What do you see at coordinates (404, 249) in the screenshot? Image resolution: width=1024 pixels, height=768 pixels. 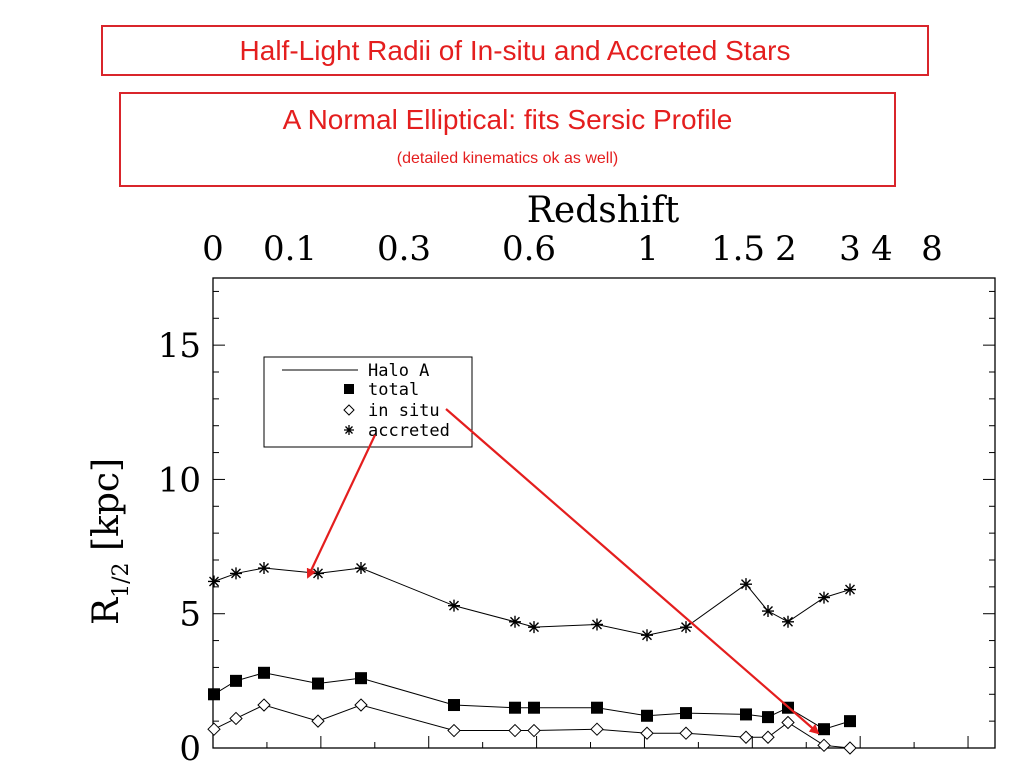 I see `top-tick-label: 0.3` at bounding box center [404, 249].